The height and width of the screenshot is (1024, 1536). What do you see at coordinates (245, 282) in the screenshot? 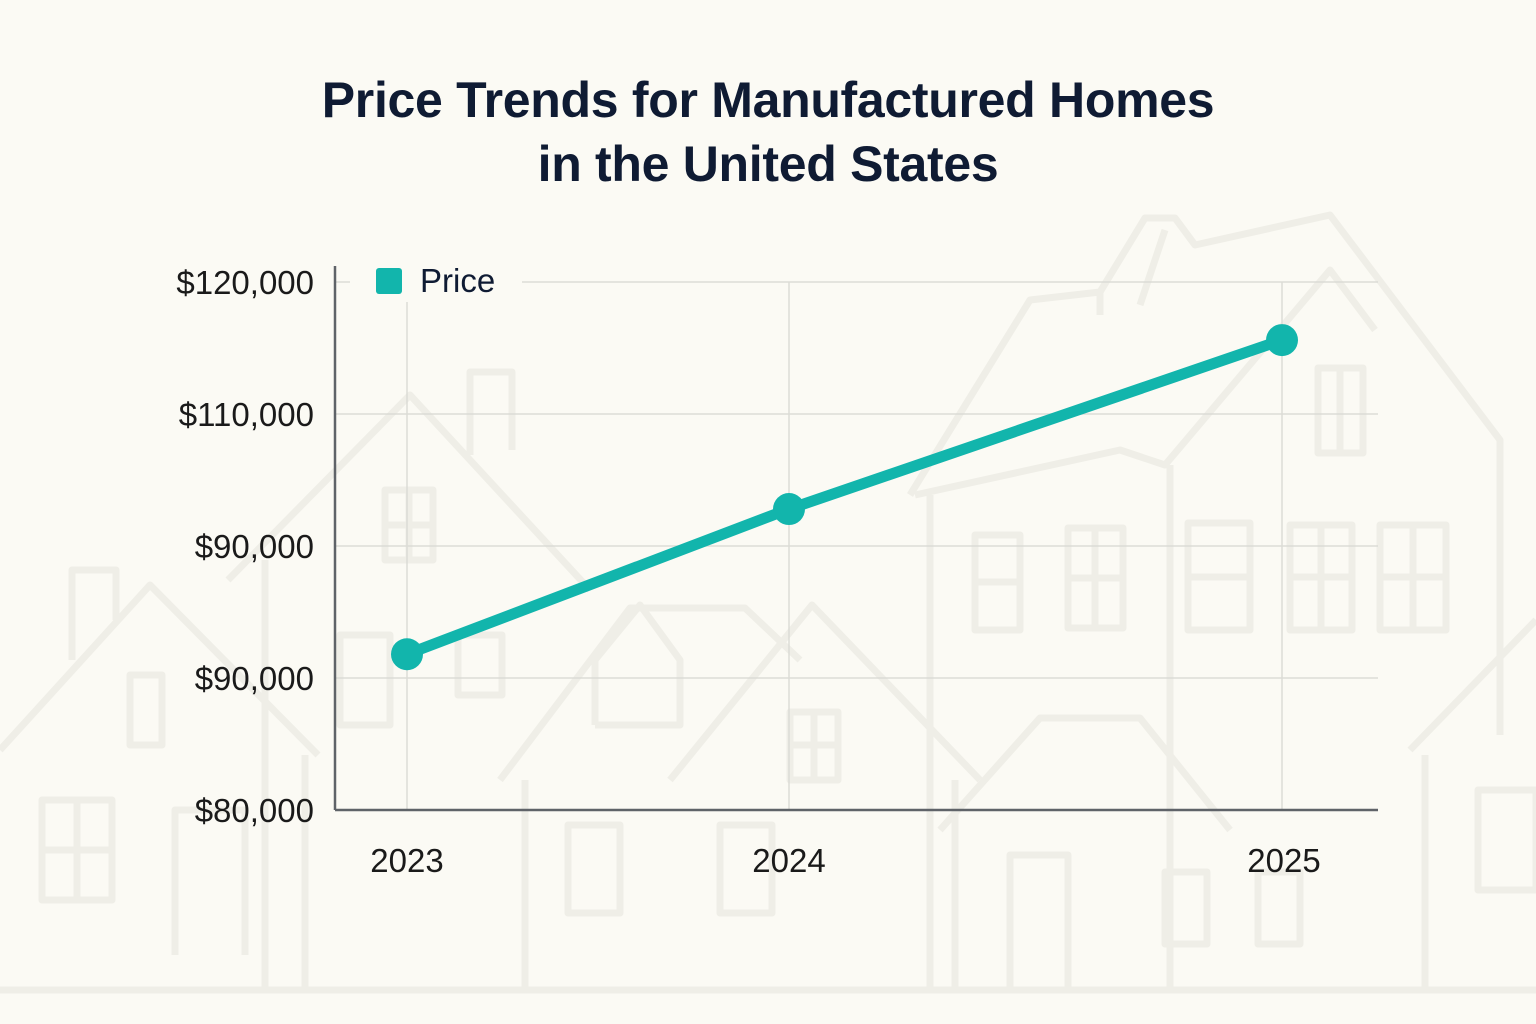
I see `y-tick-label: $120,000` at bounding box center [245, 282].